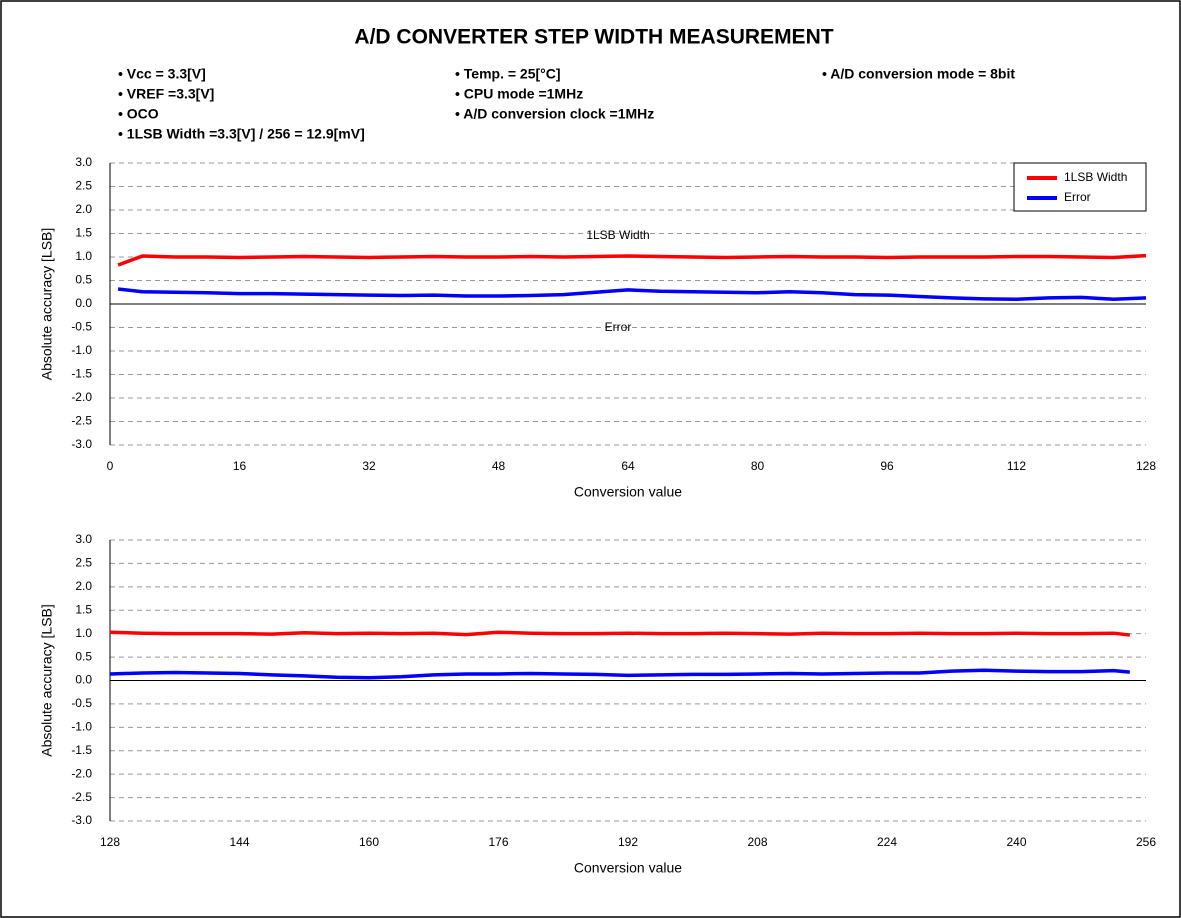 This screenshot has width=1181, height=918. What do you see at coordinates (369, 466) in the screenshot?
I see `x-tick-label: 32` at bounding box center [369, 466].